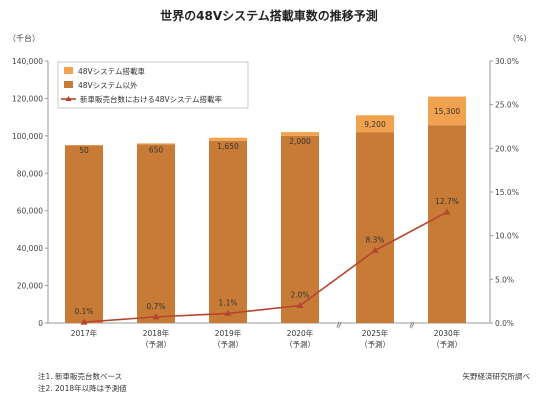 Image resolution: width=538 pixels, height=404 pixels. I want to click on left-tick-label: 40,000, so click(30, 248).